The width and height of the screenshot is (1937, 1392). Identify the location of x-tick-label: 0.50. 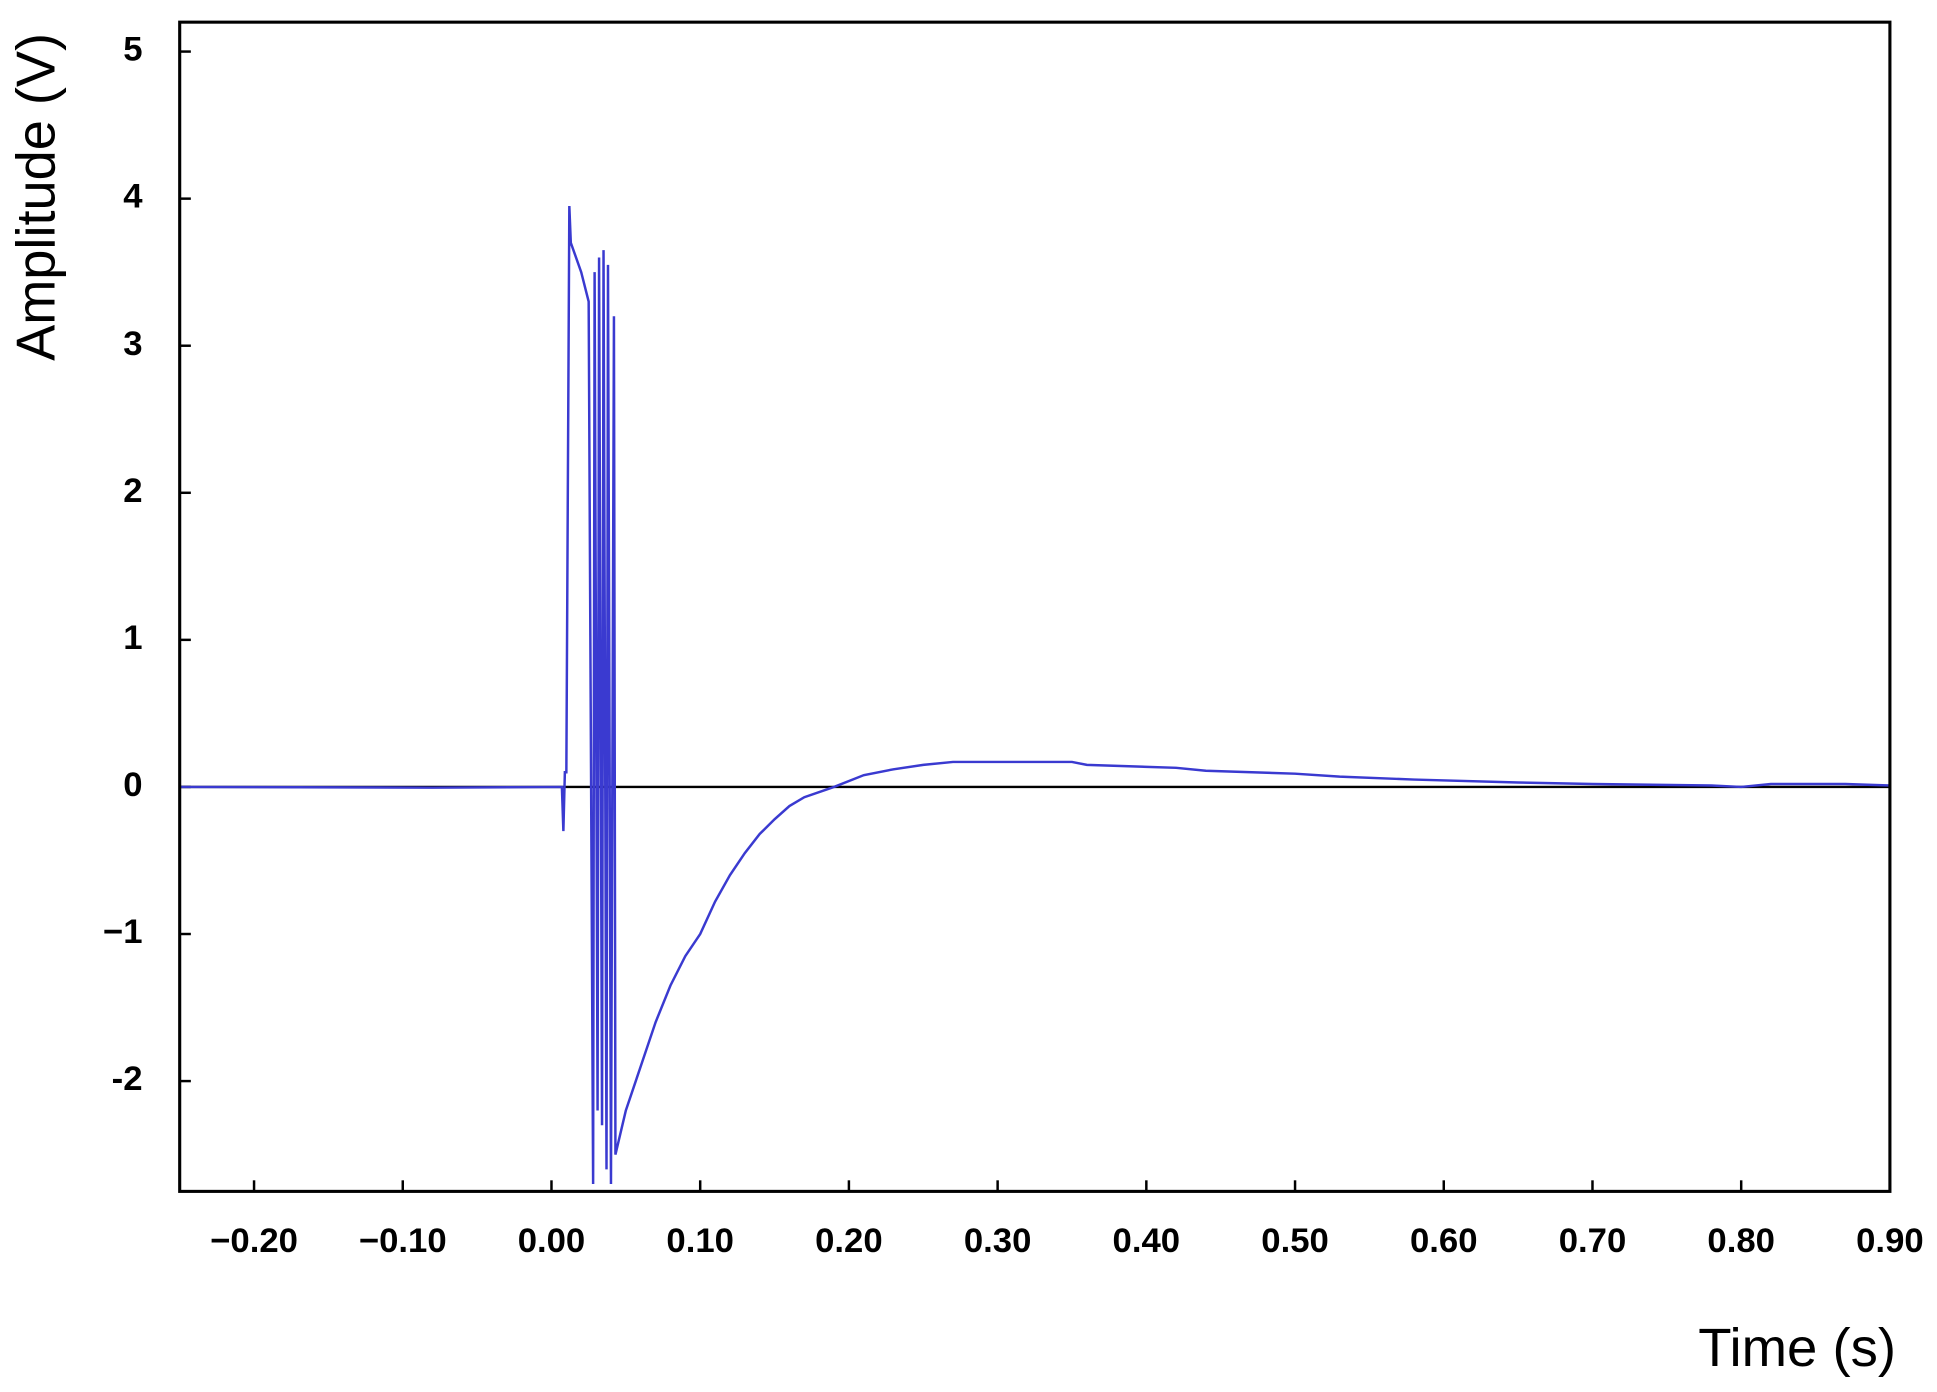
(1295, 1241).